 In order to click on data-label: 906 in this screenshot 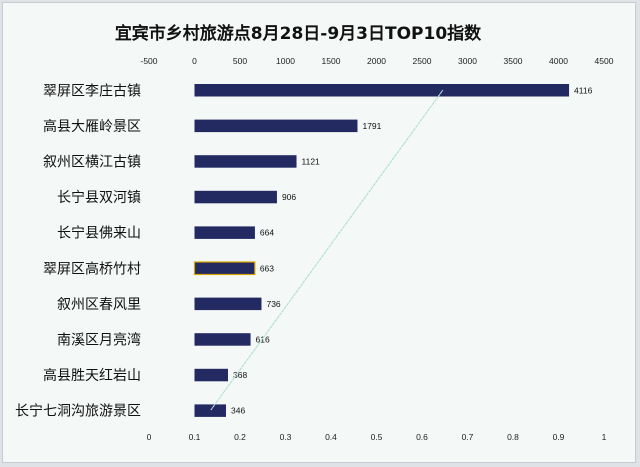, I will do `click(289, 197)`.